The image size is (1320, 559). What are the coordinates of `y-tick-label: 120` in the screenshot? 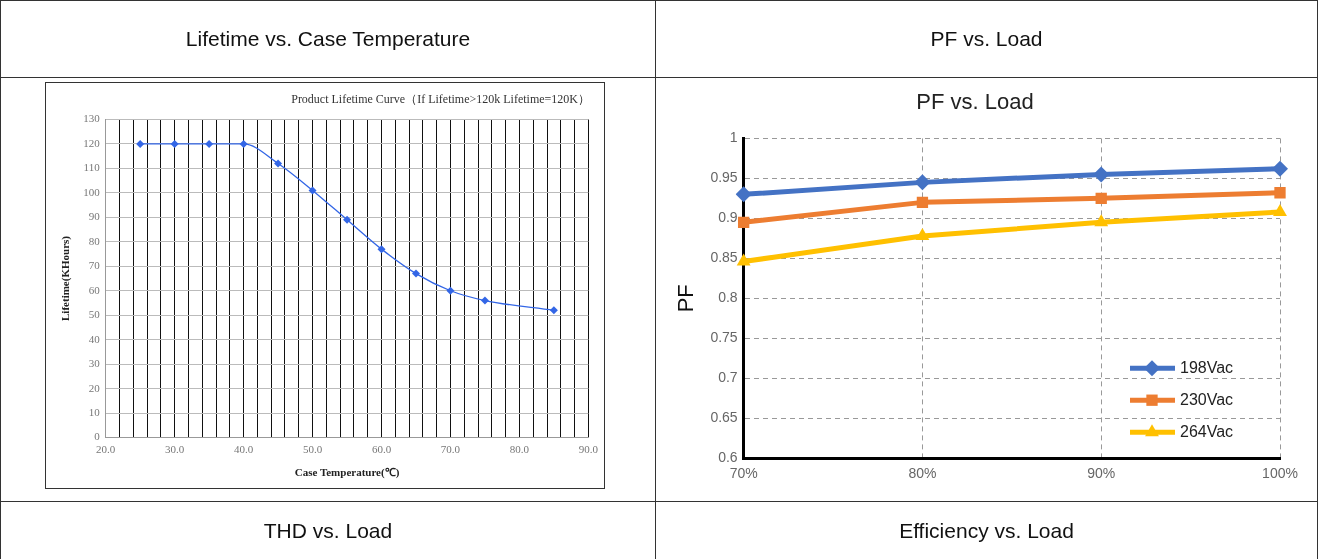 It's located at (92, 142).